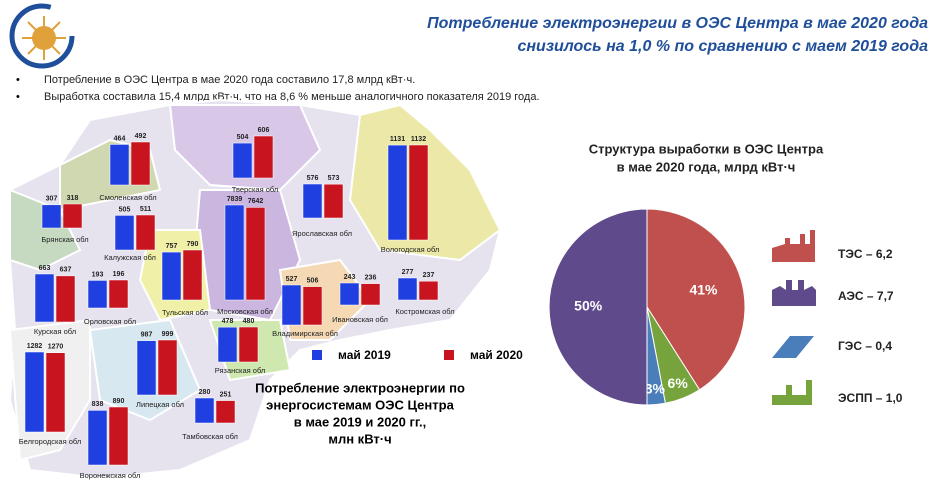 The image size is (952, 485). Describe the element at coordinates (696, 299) in the screenshot. I see `pie-slice` at that location.